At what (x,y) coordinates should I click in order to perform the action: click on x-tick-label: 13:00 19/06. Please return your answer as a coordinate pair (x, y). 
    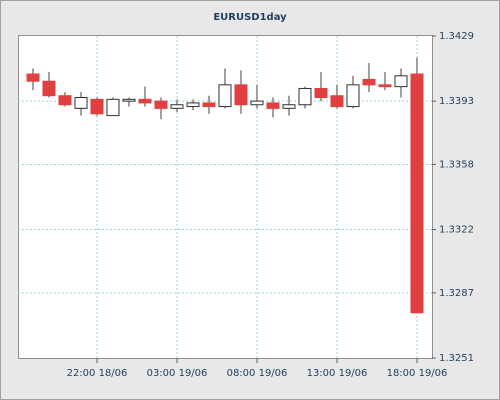
    Looking at the image, I should click on (337, 373).